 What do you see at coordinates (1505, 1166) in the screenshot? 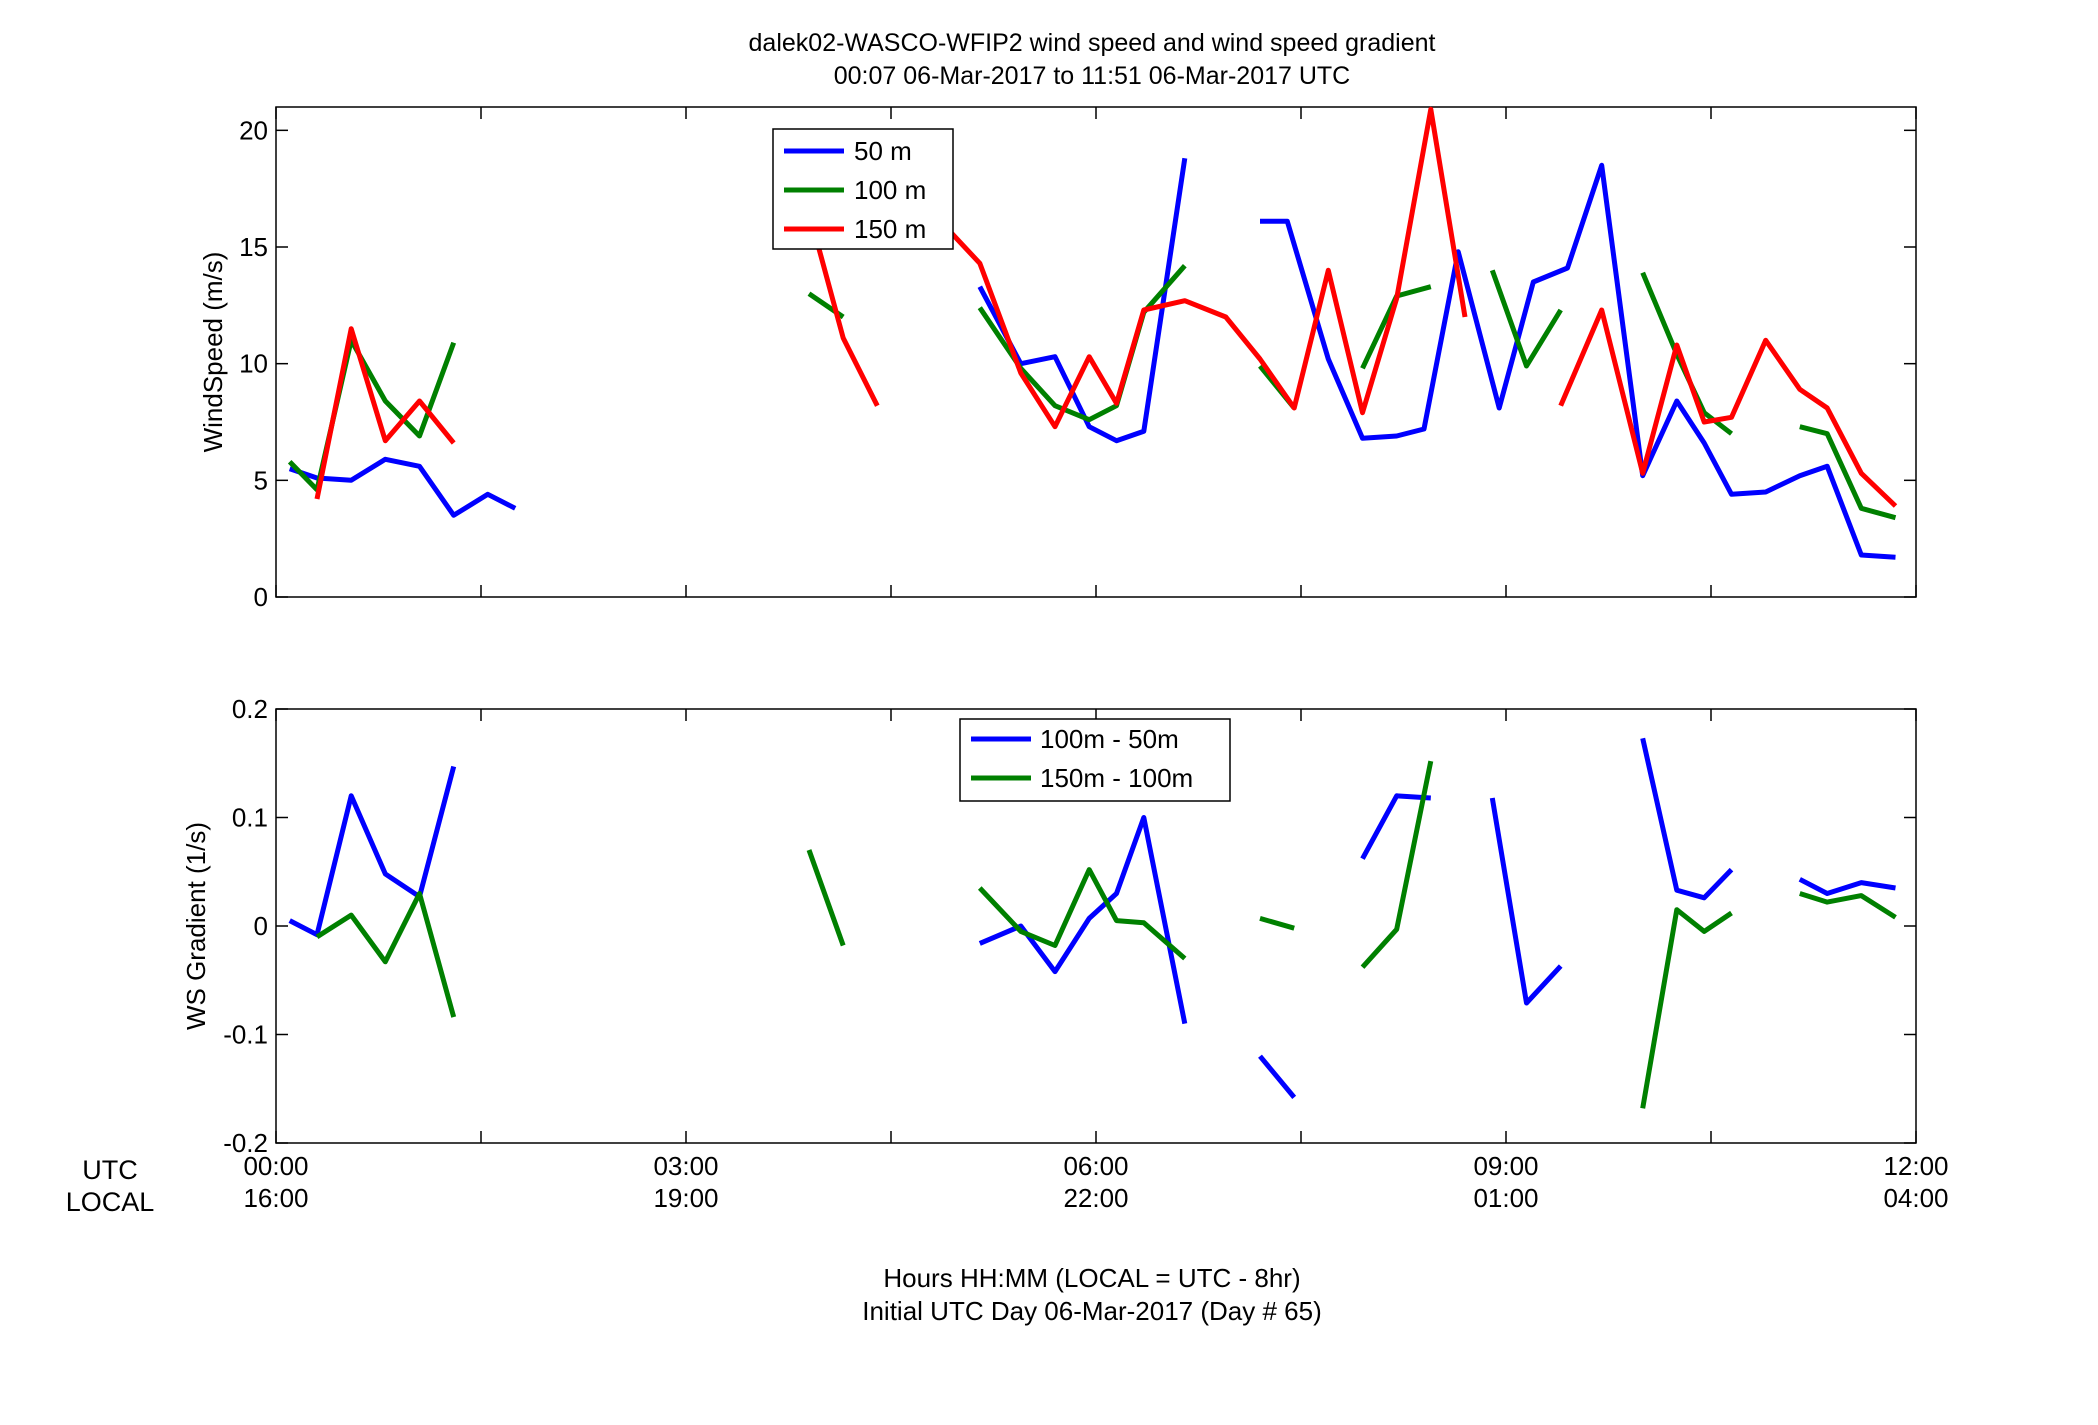
I see `utc-tick-label: 09:00` at bounding box center [1505, 1166].